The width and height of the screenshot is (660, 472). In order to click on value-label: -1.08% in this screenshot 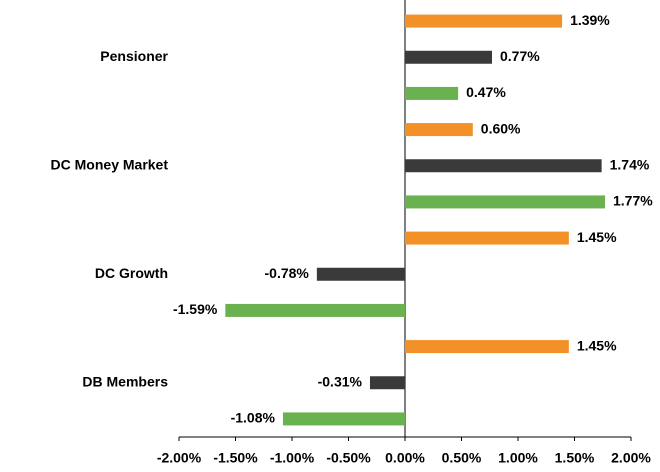, I will do `click(253, 418)`.